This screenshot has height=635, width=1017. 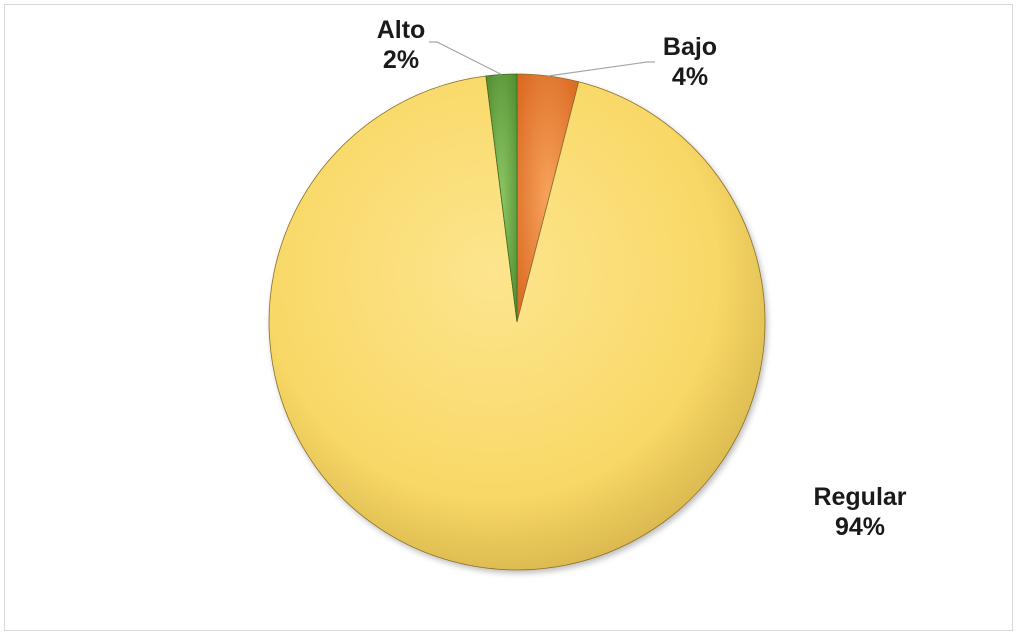 What do you see at coordinates (690, 47) in the screenshot?
I see `data-label-bajo-name: Bajo` at bounding box center [690, 47].